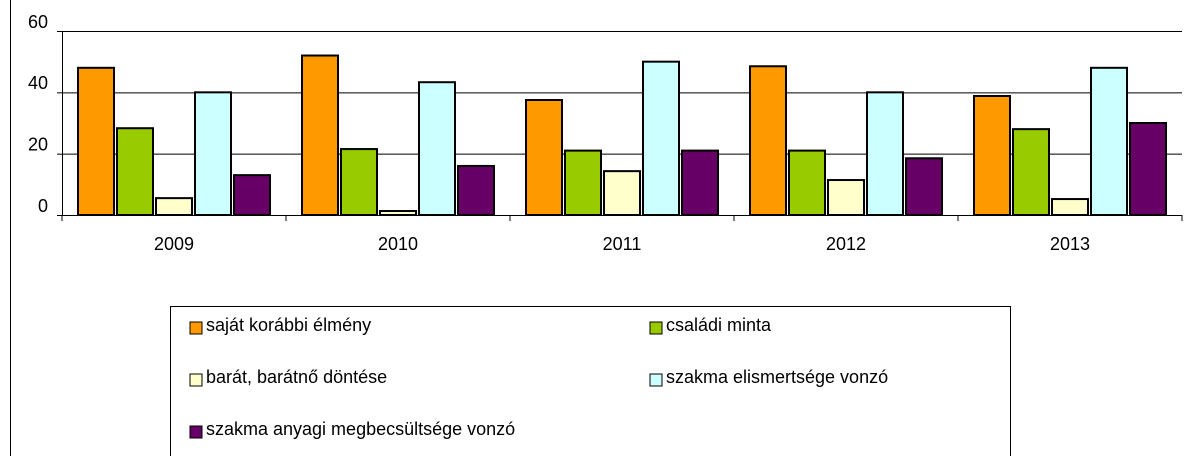 The image size is (1198, 456). I want to click on y-tick-label: 0, so click(43, 206).